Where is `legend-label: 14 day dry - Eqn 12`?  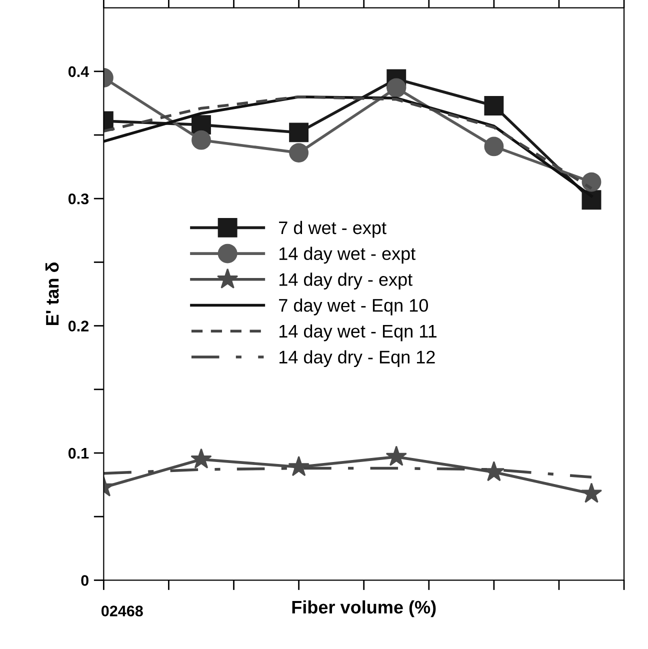
legend-label: 14 day dry - Eqn 12 is located at coordinates (357, 359).